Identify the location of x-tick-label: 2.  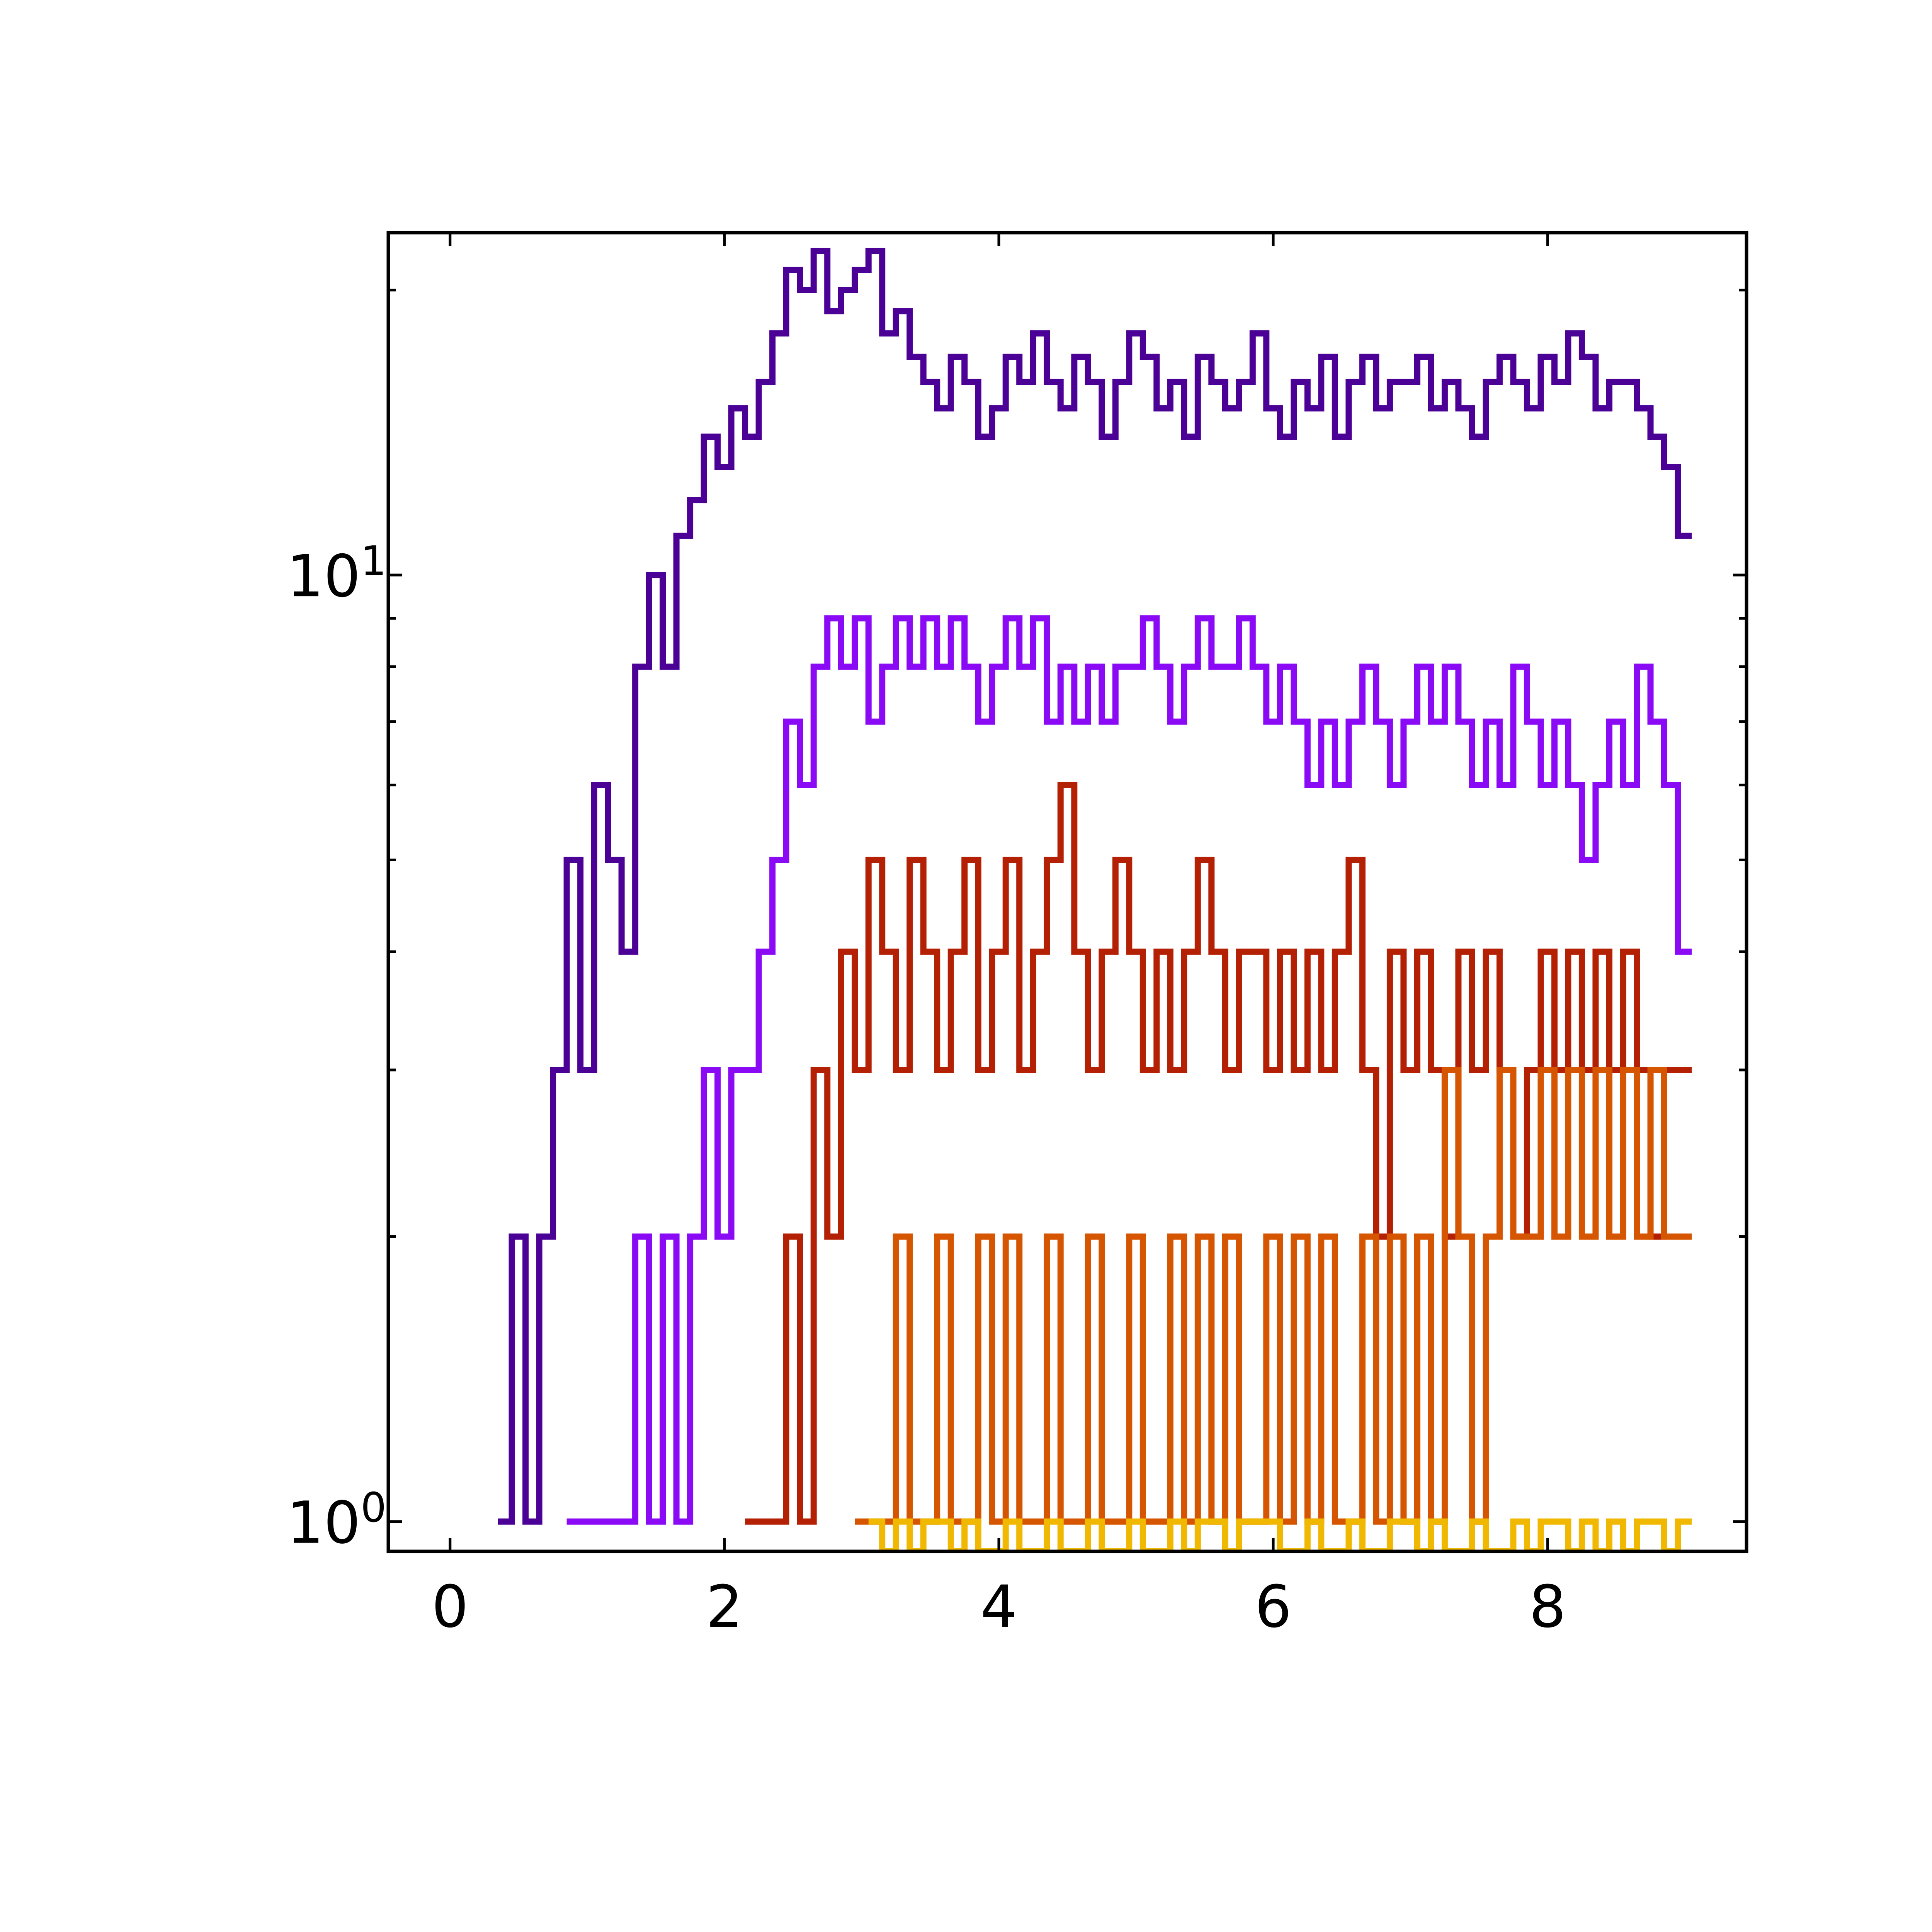
(724, 1607).